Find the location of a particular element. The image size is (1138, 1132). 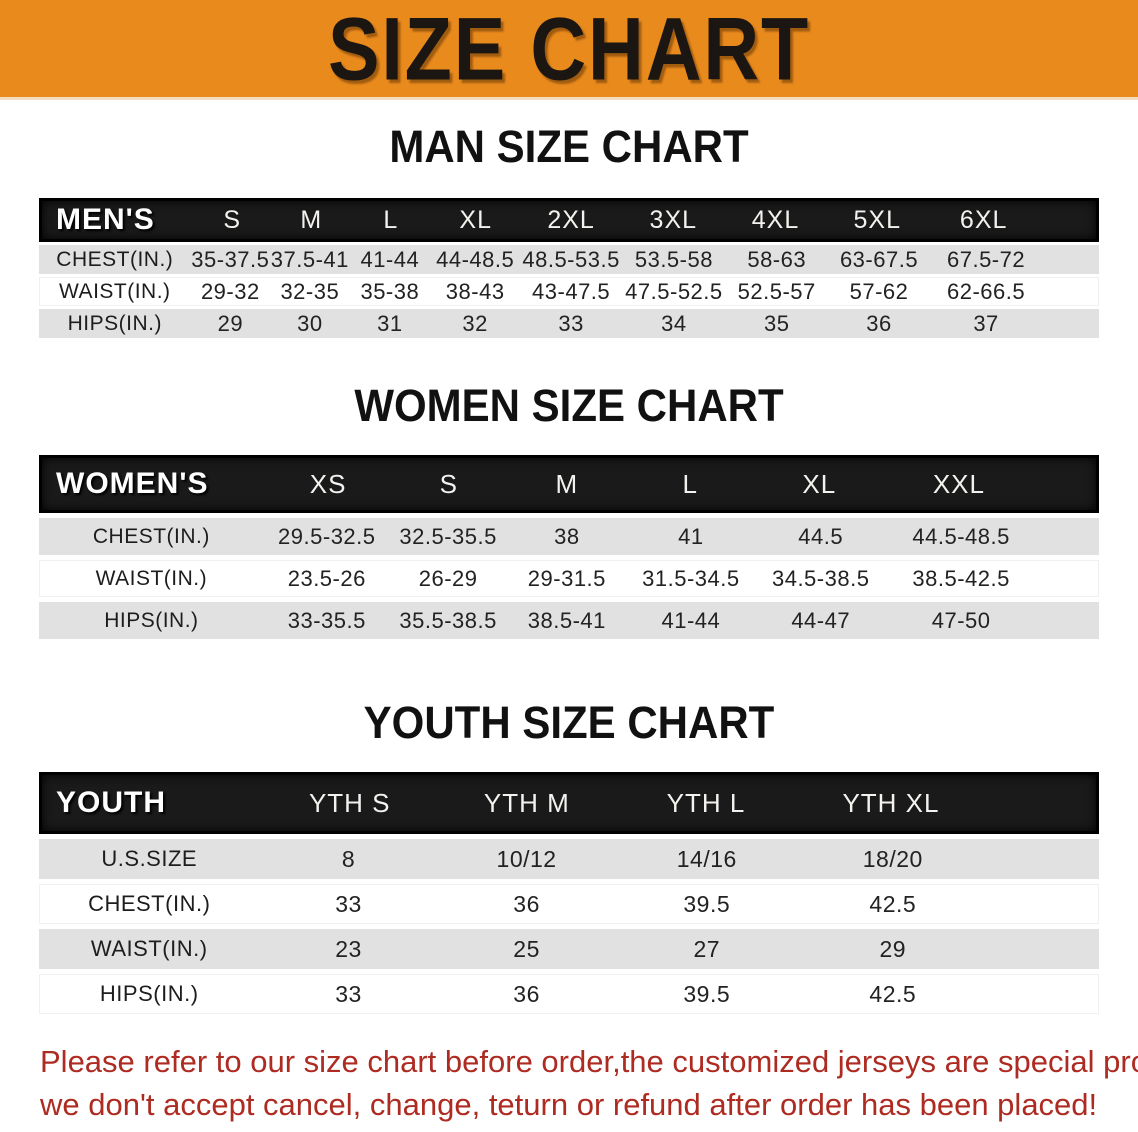

size-value-cell: 8 is located at coordinates (348, 858).